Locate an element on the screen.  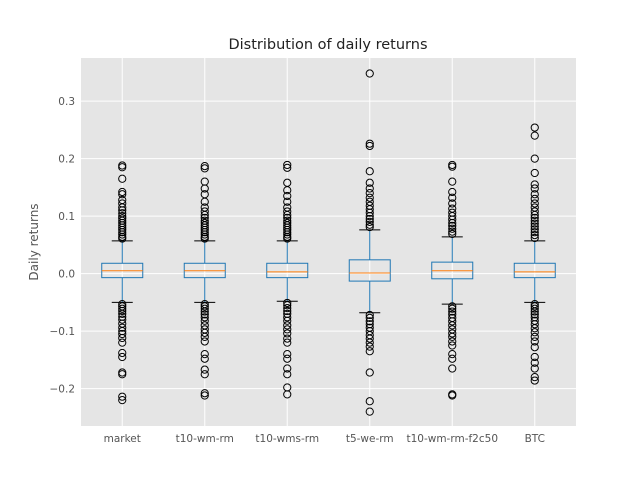
y-tick-label: 0.3 is located at coordinates (66, 102).